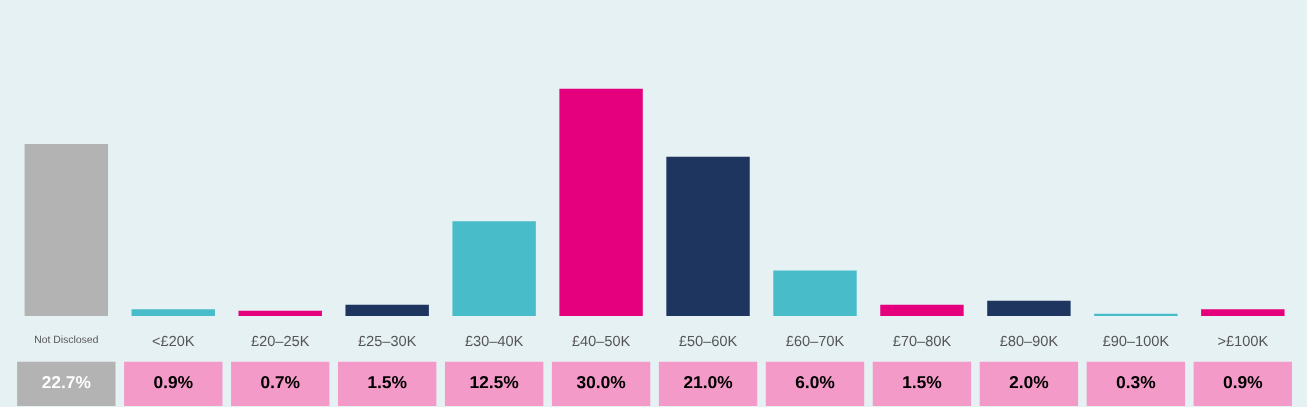 The image size is (1307, 407). What do you see at coordinates (922, 341) in the screenshot?
I see `x-tick-label: £70–80K` at bounding box center [922, 341].